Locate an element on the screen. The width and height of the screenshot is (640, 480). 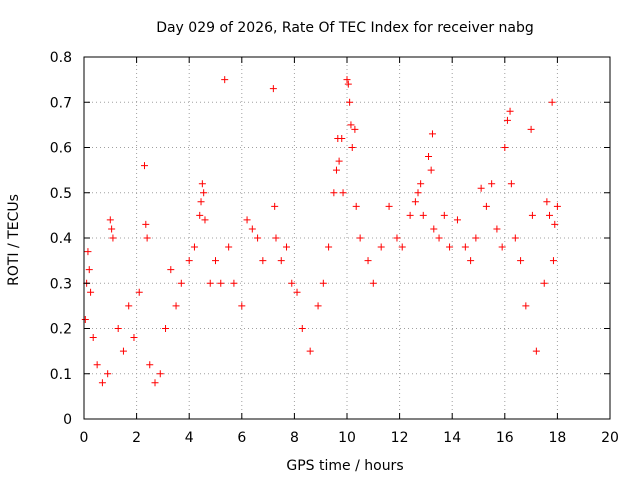
y-tick-label: 0 is located at coordinates (67, 420).